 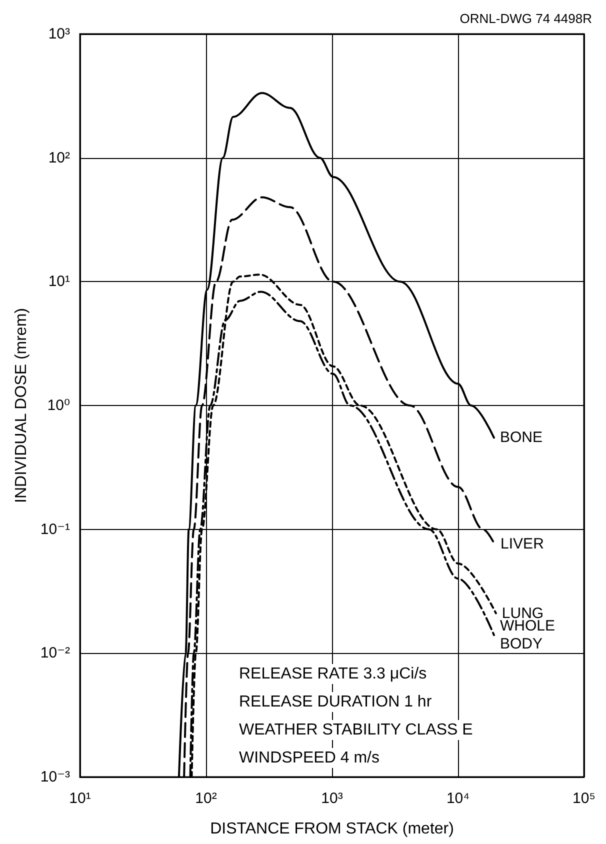 What do you see at coordinates (59, 157) in the screenshot?
I see `y-tick-label: 10²` at bounding box center [59, 157].